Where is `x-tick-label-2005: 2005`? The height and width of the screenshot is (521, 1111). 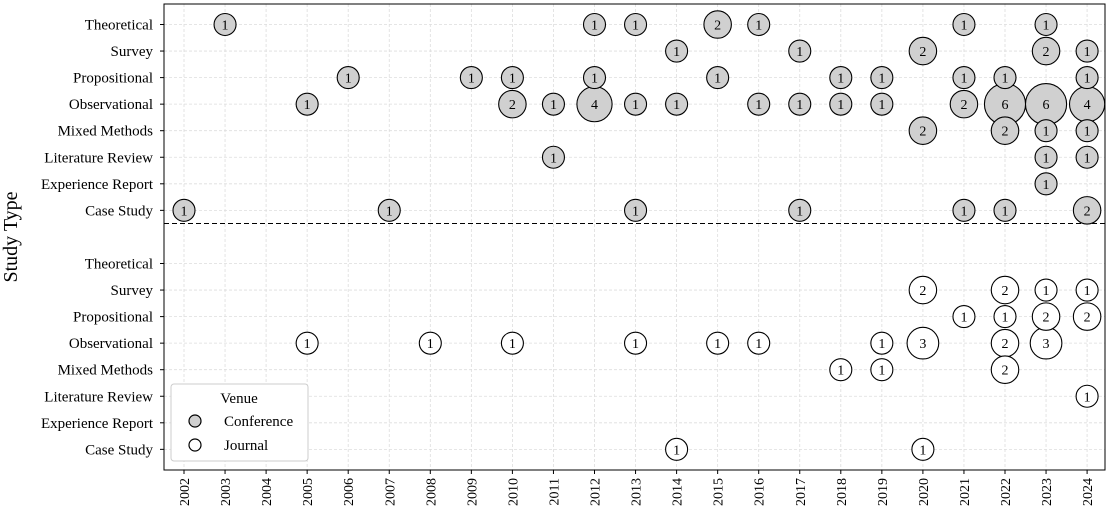 x-tick-label-2005: 2005 is located at coordinates (308, 492).